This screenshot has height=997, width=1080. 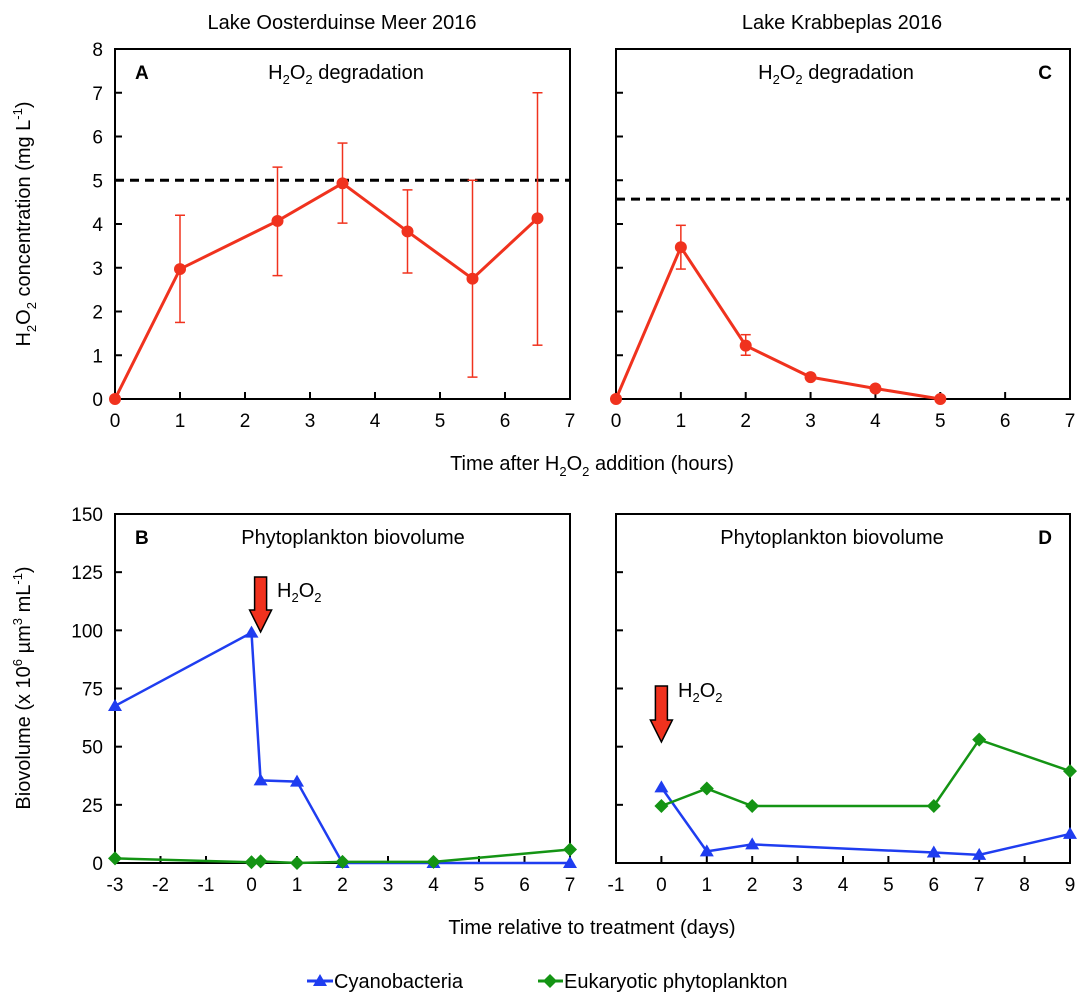 I want to click on panel-b-x-tick-label: 2, so click(x=342, y=885).